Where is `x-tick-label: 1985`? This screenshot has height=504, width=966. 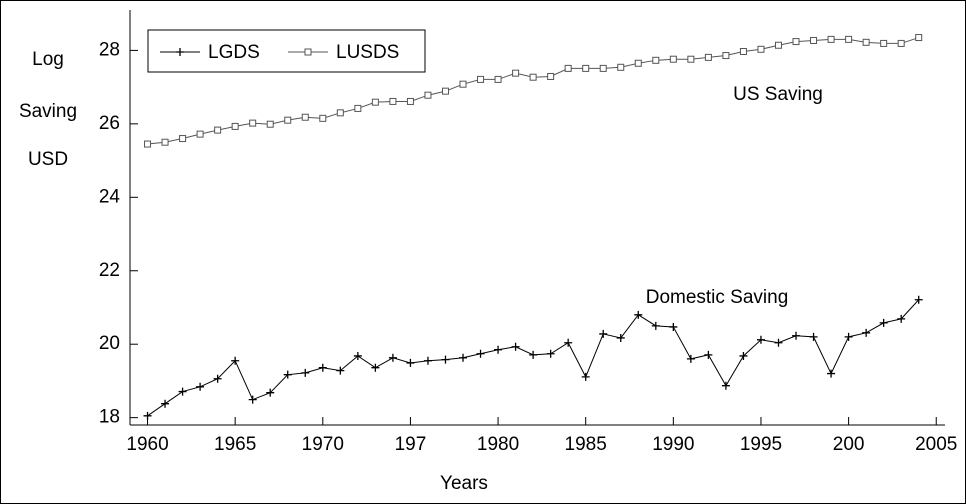 x-tick-label: 1985 is located at coordinates (586, 444).